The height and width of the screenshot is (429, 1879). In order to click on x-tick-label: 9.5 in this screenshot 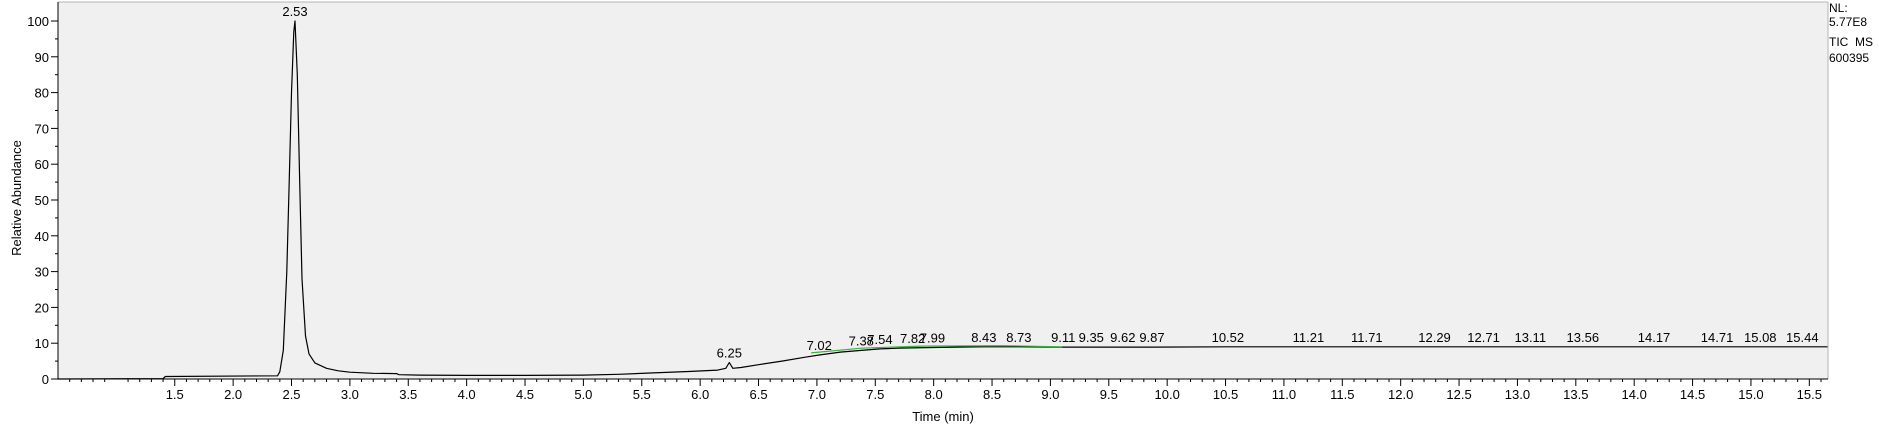, I will do `click(1109, 394)`.